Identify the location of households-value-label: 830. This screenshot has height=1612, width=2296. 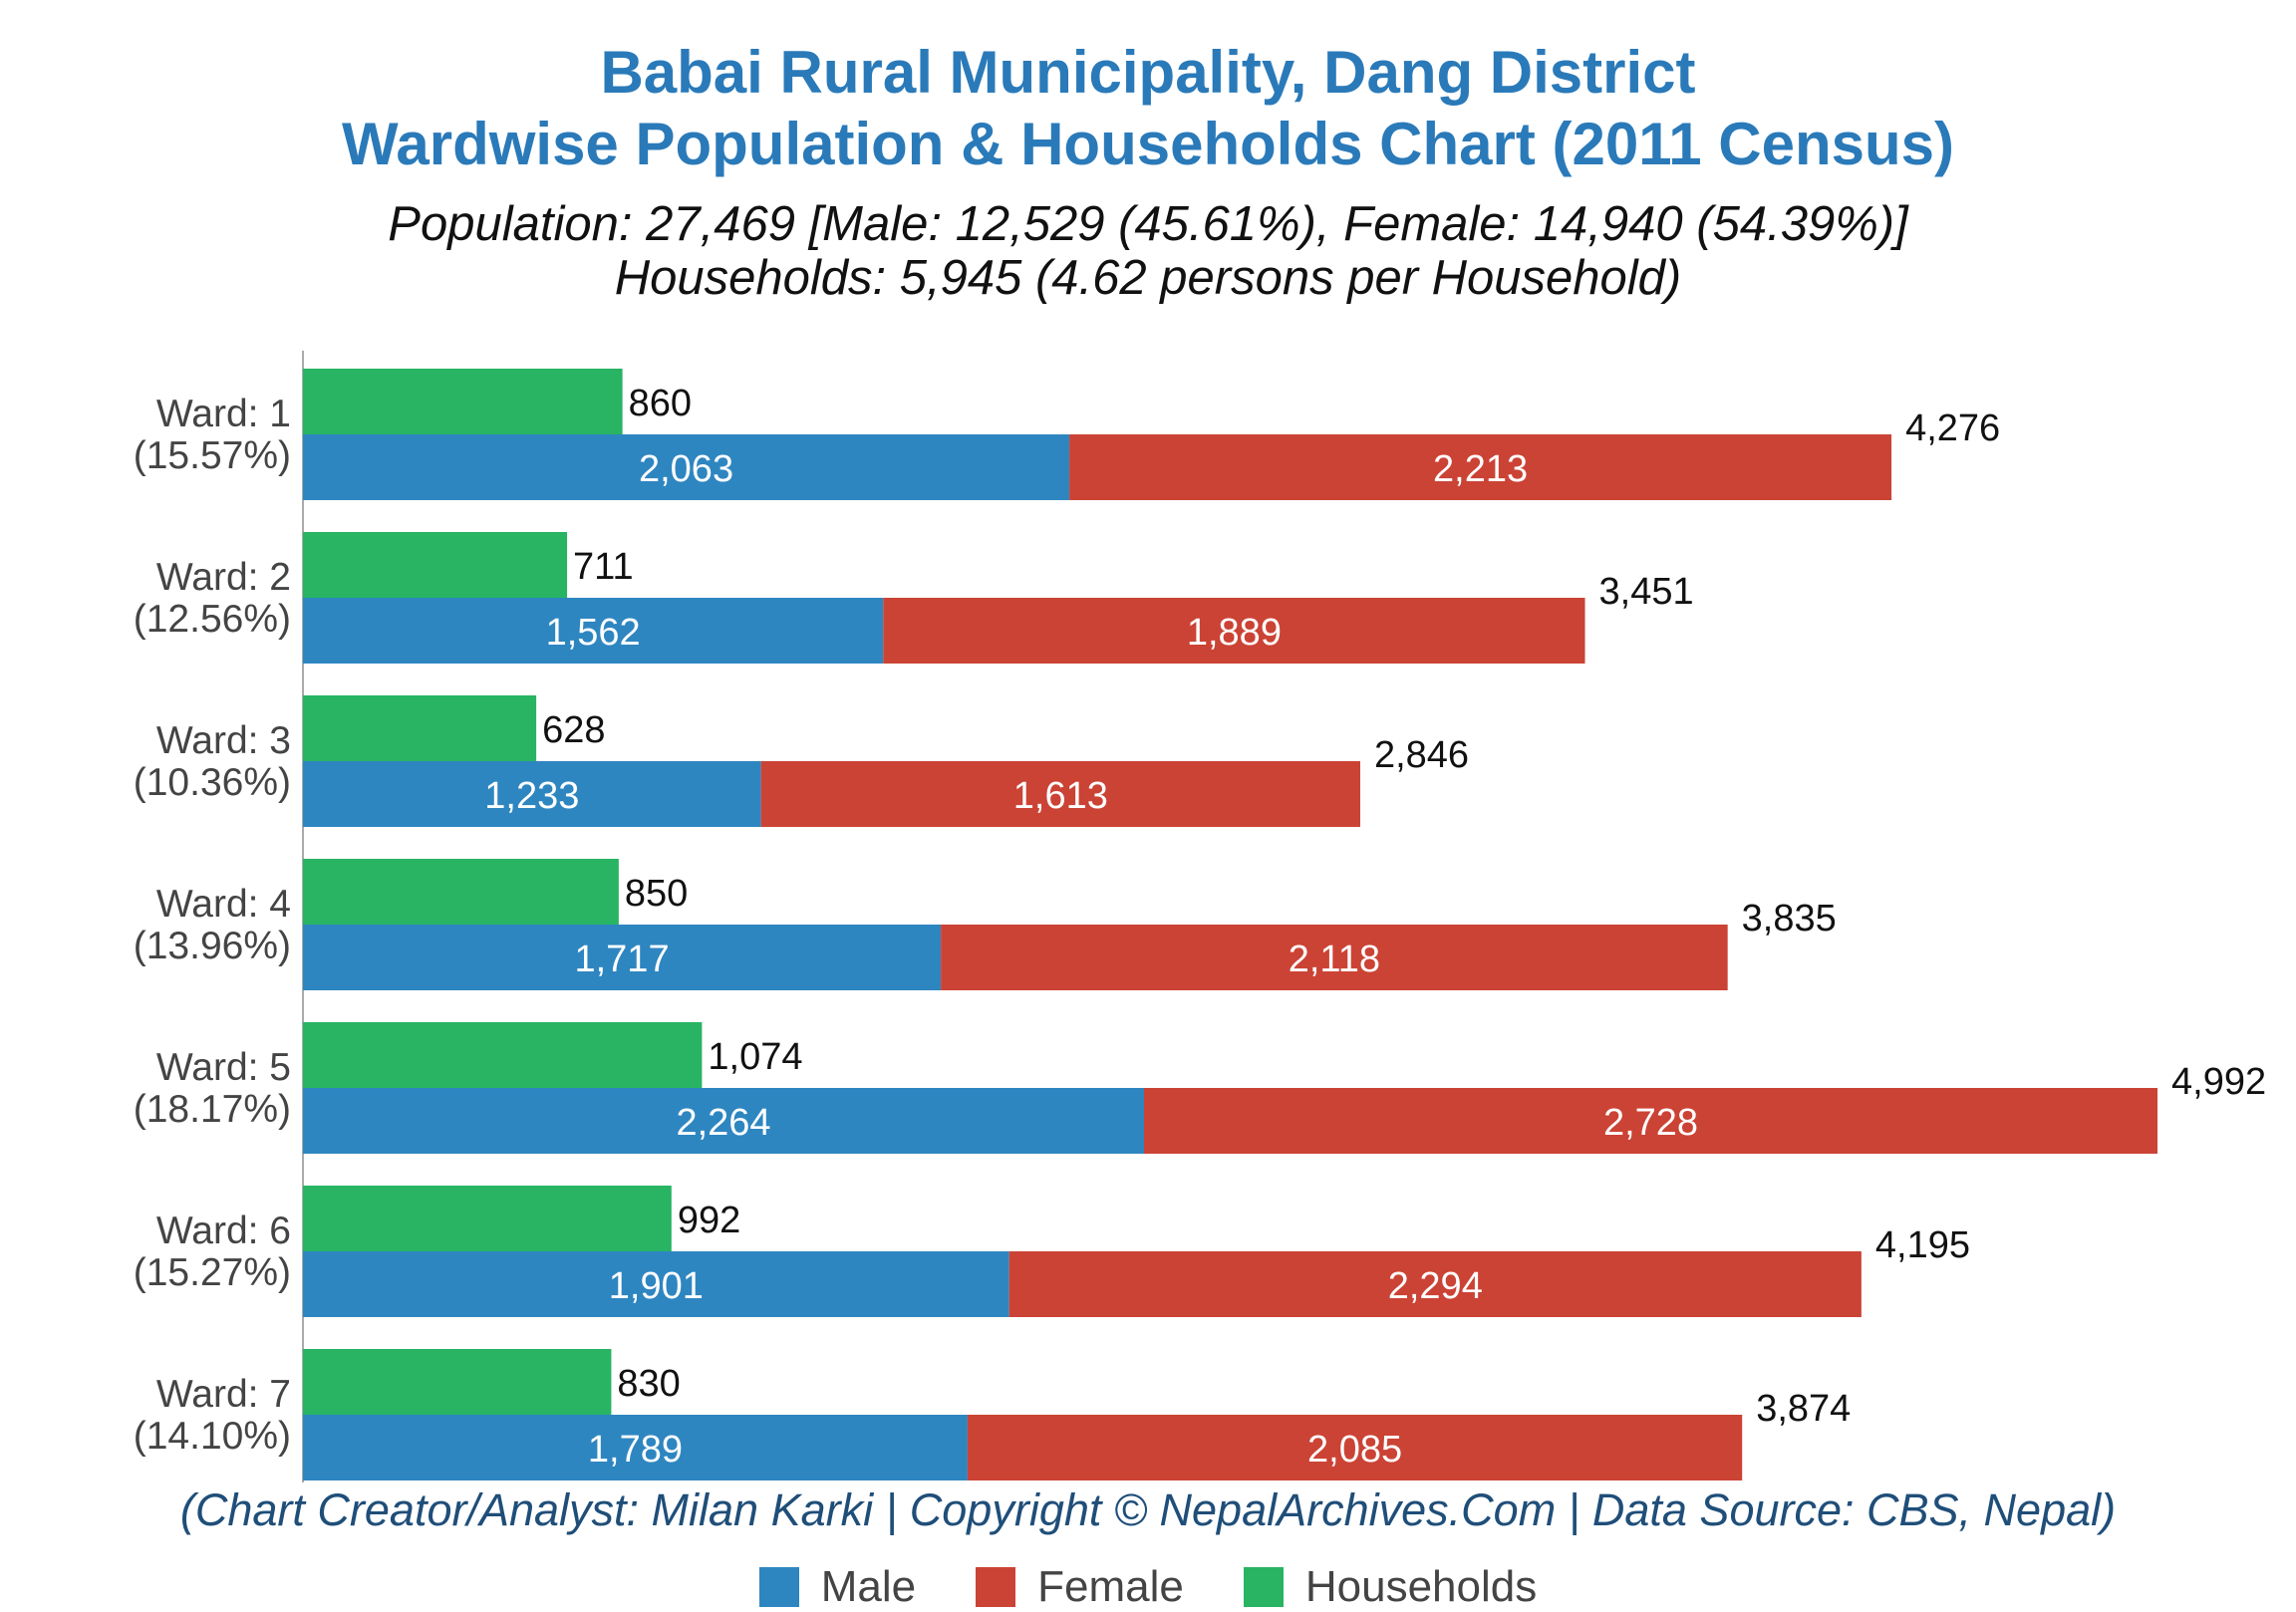
(648, 1384).